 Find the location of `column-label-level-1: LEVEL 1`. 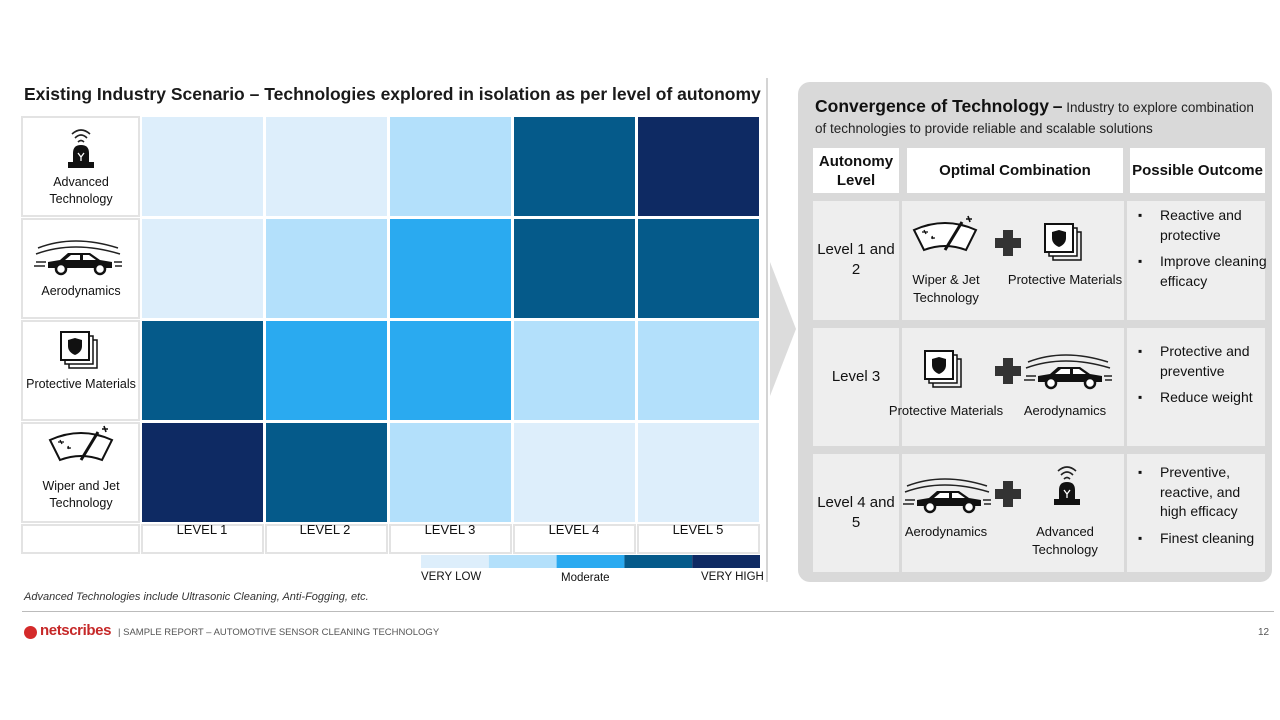

column-label-level-1: LEVEL 1 is located at coordinates (202, 529).